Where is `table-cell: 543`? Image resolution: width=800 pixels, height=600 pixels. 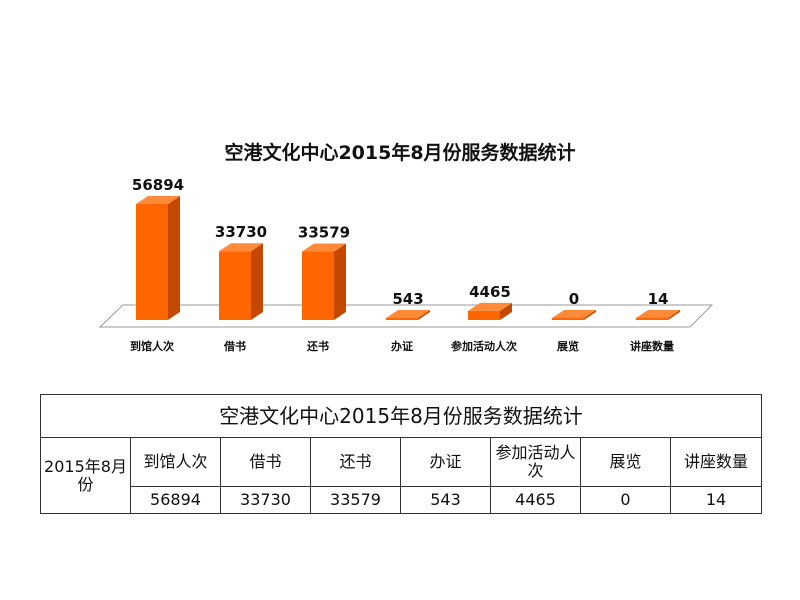 table-cell: 543 is located at coordinates (445, 500).